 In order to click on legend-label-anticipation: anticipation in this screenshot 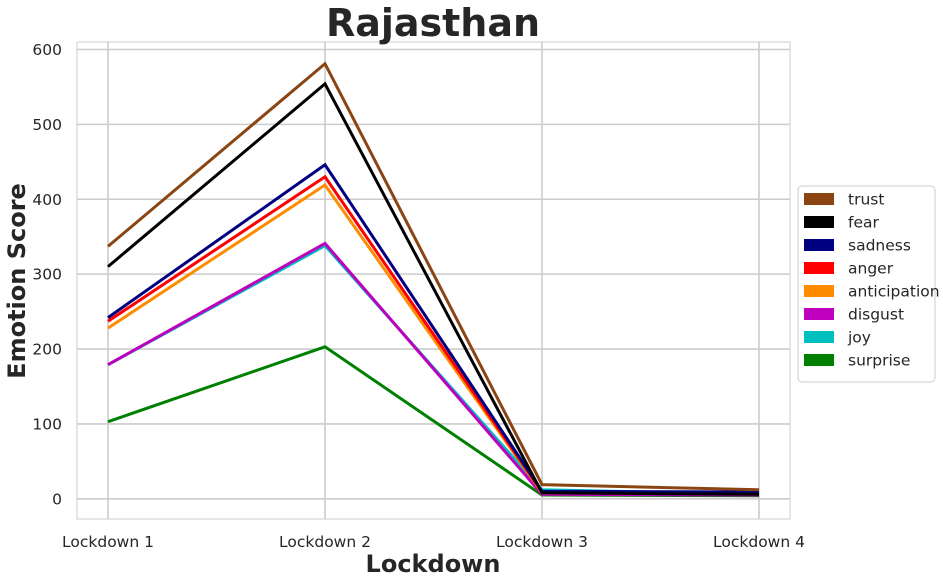, I will do `click(894, 292)`.